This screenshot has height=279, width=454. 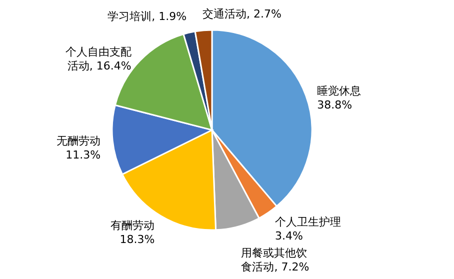 I want to click on data-label: 18.3%, so click(x=137, y=239).